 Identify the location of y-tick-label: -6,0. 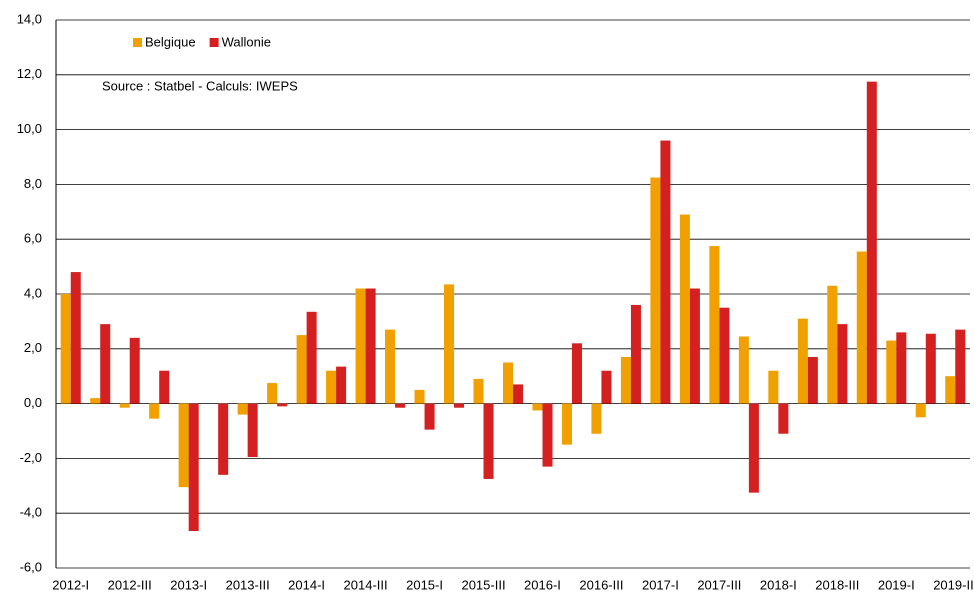
(31, 566).